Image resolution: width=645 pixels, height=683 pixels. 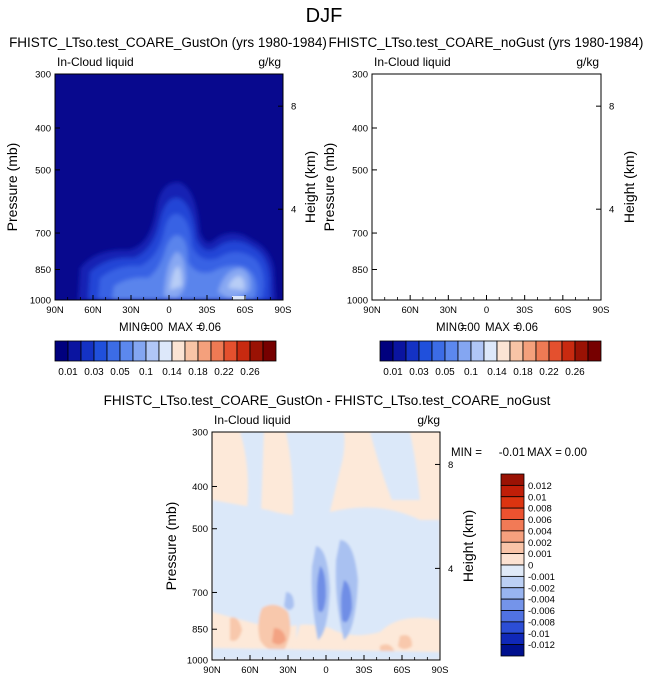 What do you see at coordinates (393, 372) in the screenshot?
I see `colorbar-label: 0.01` at bounding box center [393, 372].